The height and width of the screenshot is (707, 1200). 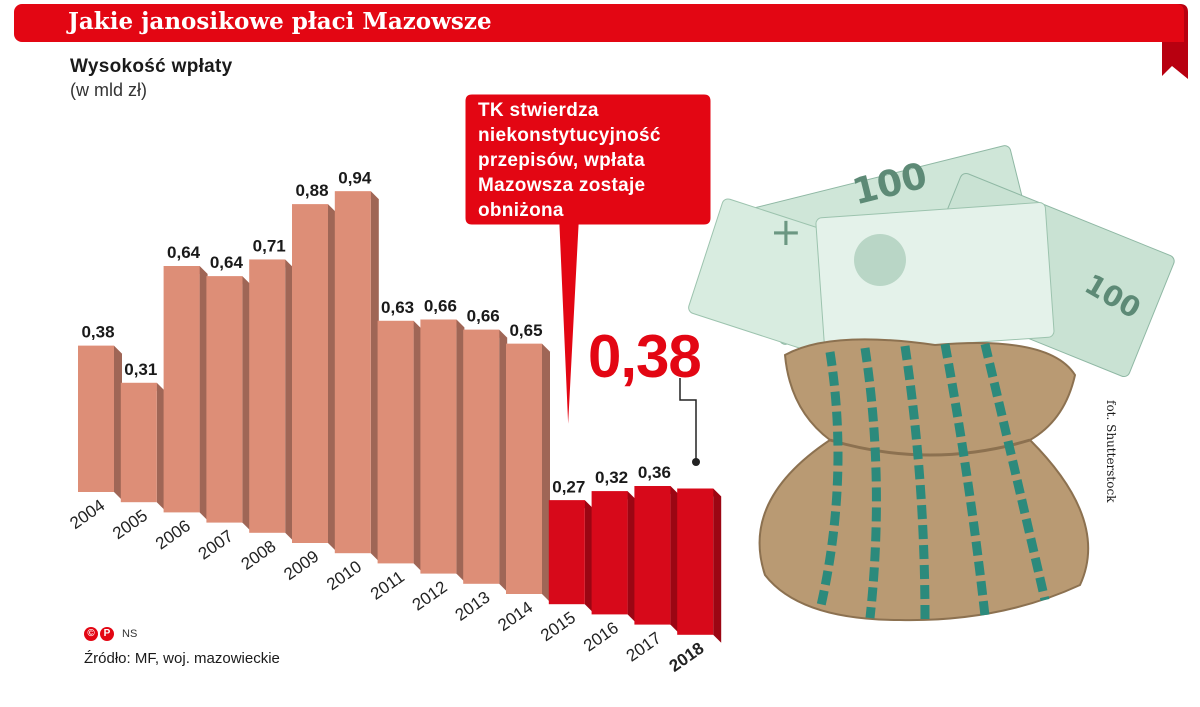 I want to click on bar-2007, so click(x=228, y=403).